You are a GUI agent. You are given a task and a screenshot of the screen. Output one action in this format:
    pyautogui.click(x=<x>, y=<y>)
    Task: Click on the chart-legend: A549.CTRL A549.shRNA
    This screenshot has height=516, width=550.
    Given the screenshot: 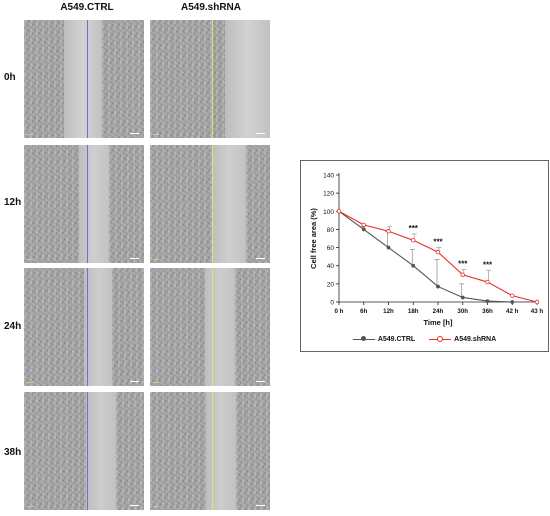 What is the action you would take?
    pyautogui.click(x=424, y=339)
    